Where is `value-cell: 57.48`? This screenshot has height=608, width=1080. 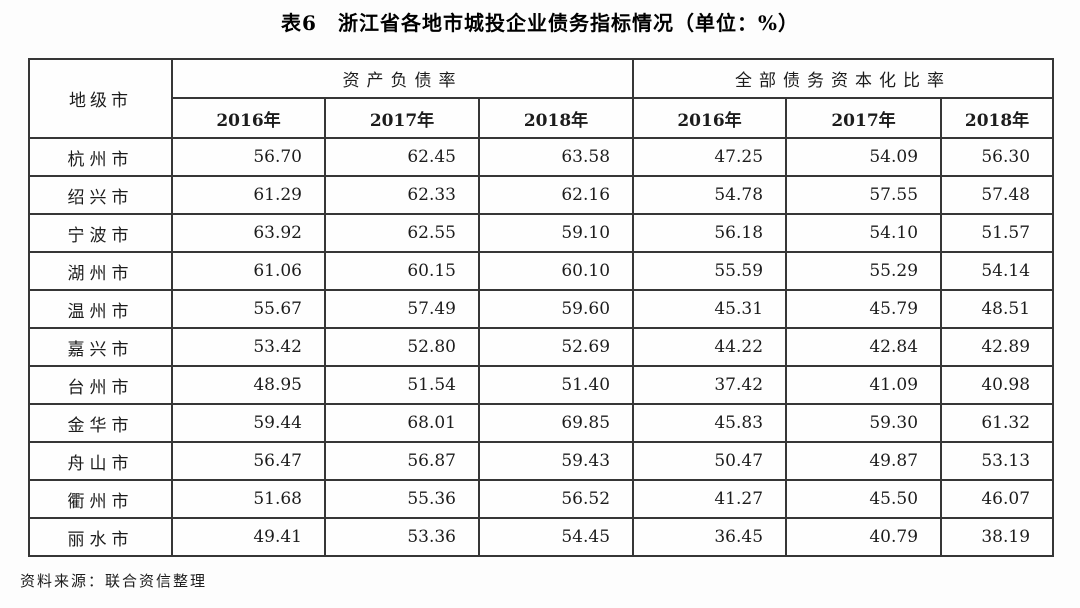 value-cell: 57.48 is located at coordinates (997, 195).